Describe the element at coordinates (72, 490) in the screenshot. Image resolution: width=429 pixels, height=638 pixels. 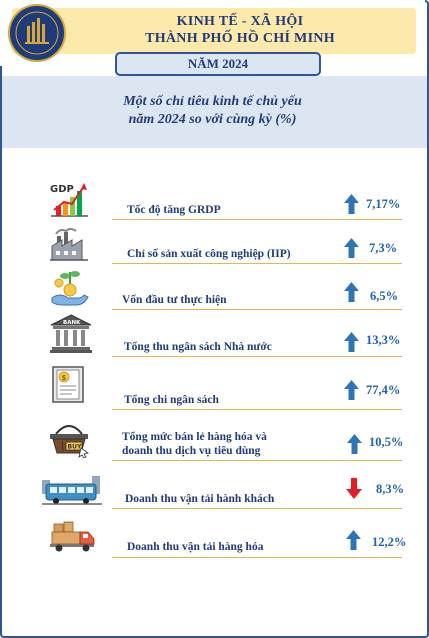
I see `bus-icon` at that location.